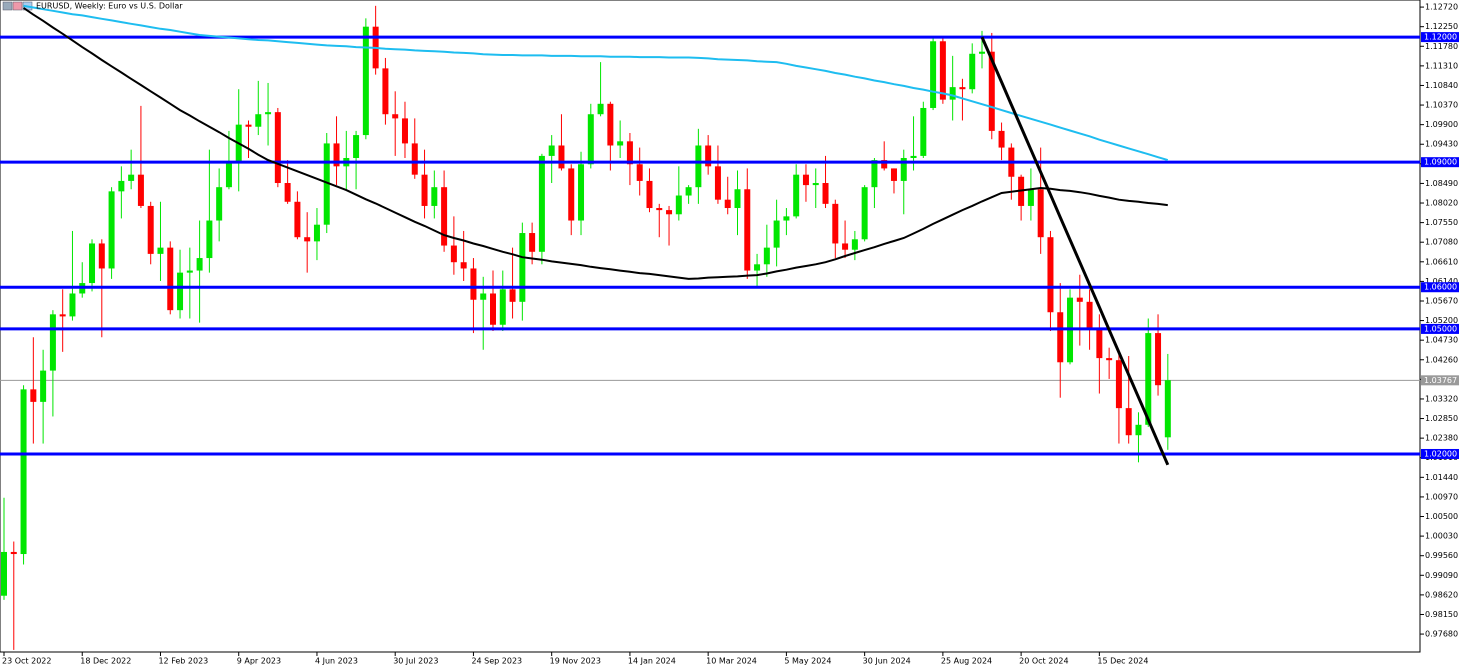  Describe the element at coordinates (1441, 46) in the screenshot. I see `y-tick-label: 1.11780` at that location.